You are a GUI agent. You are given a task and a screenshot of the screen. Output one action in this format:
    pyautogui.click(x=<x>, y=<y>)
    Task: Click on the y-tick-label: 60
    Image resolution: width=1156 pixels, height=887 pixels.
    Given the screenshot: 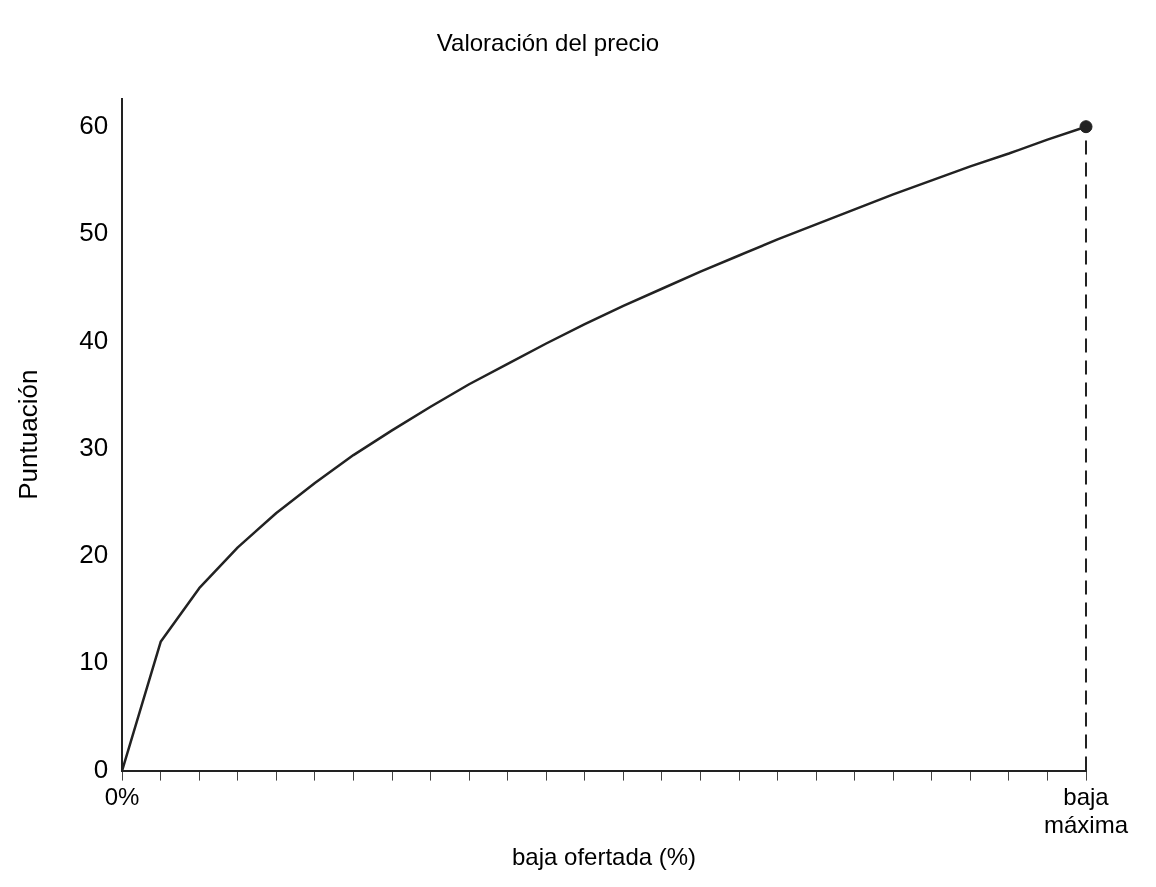 What is the action you would take?
    pyautogui.click(x=94, y=124)
    